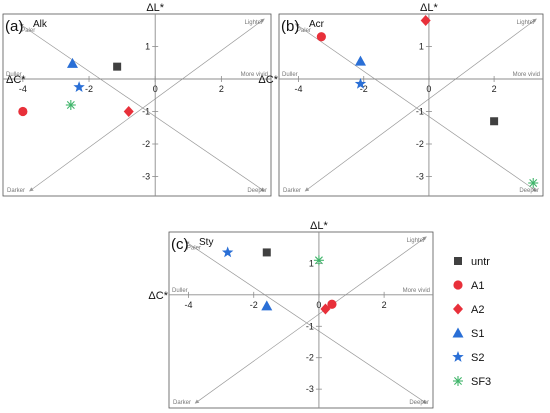 Image resolution: width=550 pixels, height=413 pixels. What do you see at coordinates (471, 322) in the screenshot?
I see `legend: untr A1 A2 S1 S2 SF3` at bounding box center [471, 322].